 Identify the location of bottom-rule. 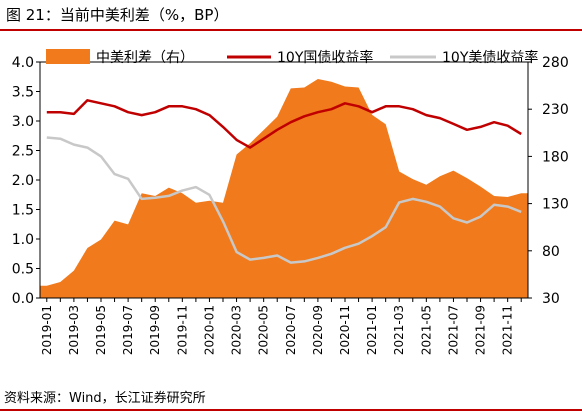
(291, 410).